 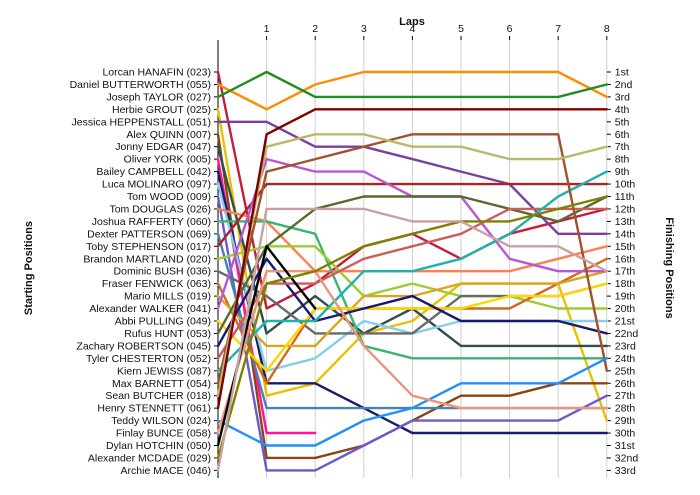 What do you see at coordinates (168, 135) in the screenshot?
I see `driver-start-label: Alex QUINN (007)` at bounding box center [168, 135].